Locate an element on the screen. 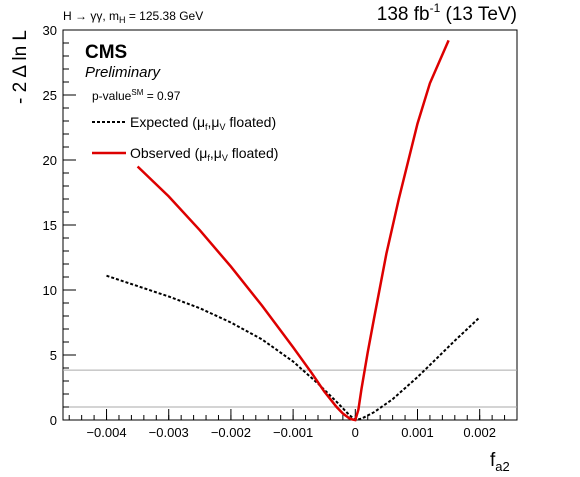 The width and height of the screenshot is (580, 477). x-tick-label: −0.004 is located at coordinates (106, 432).